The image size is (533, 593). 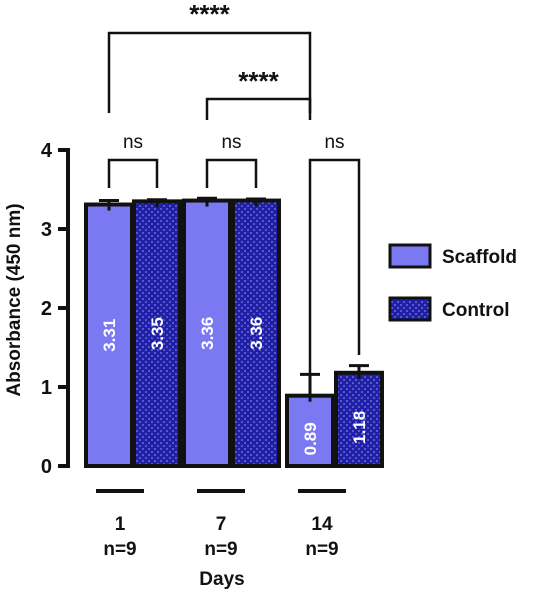 I want to click on x-tick-label: 7, so click(x=221, y=524).